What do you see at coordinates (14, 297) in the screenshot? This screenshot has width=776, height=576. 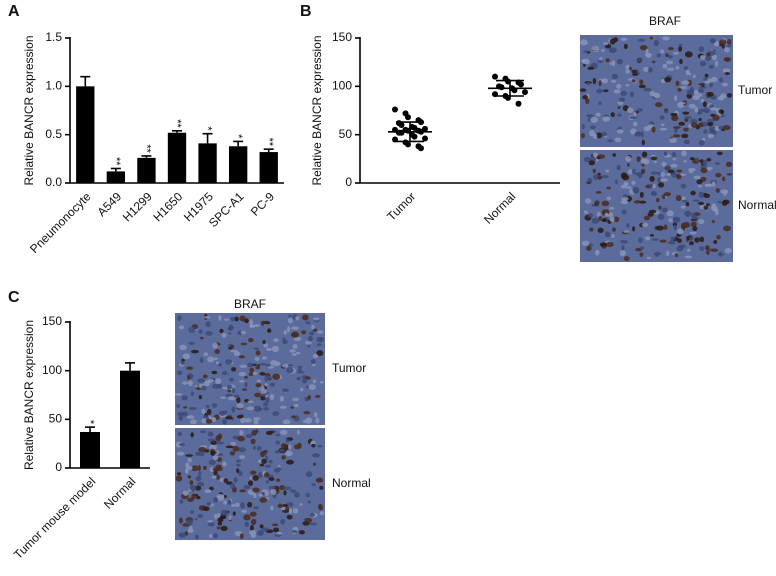 I see `panel-label: C` at bounding box center [14, 297].